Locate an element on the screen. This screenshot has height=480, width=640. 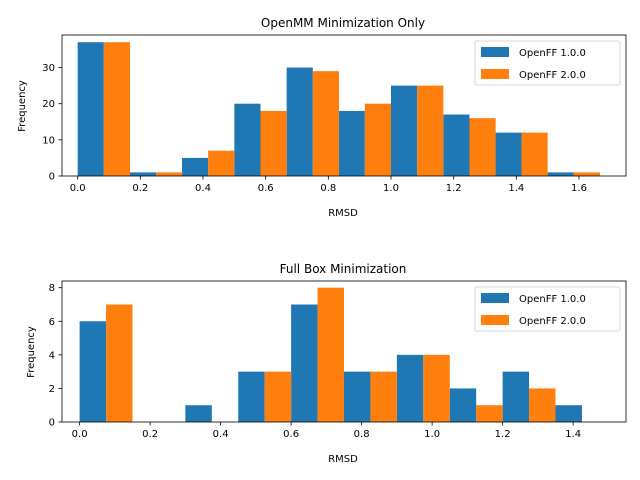
y-tick-label-top: 0 is located at coordinates (52, 177).